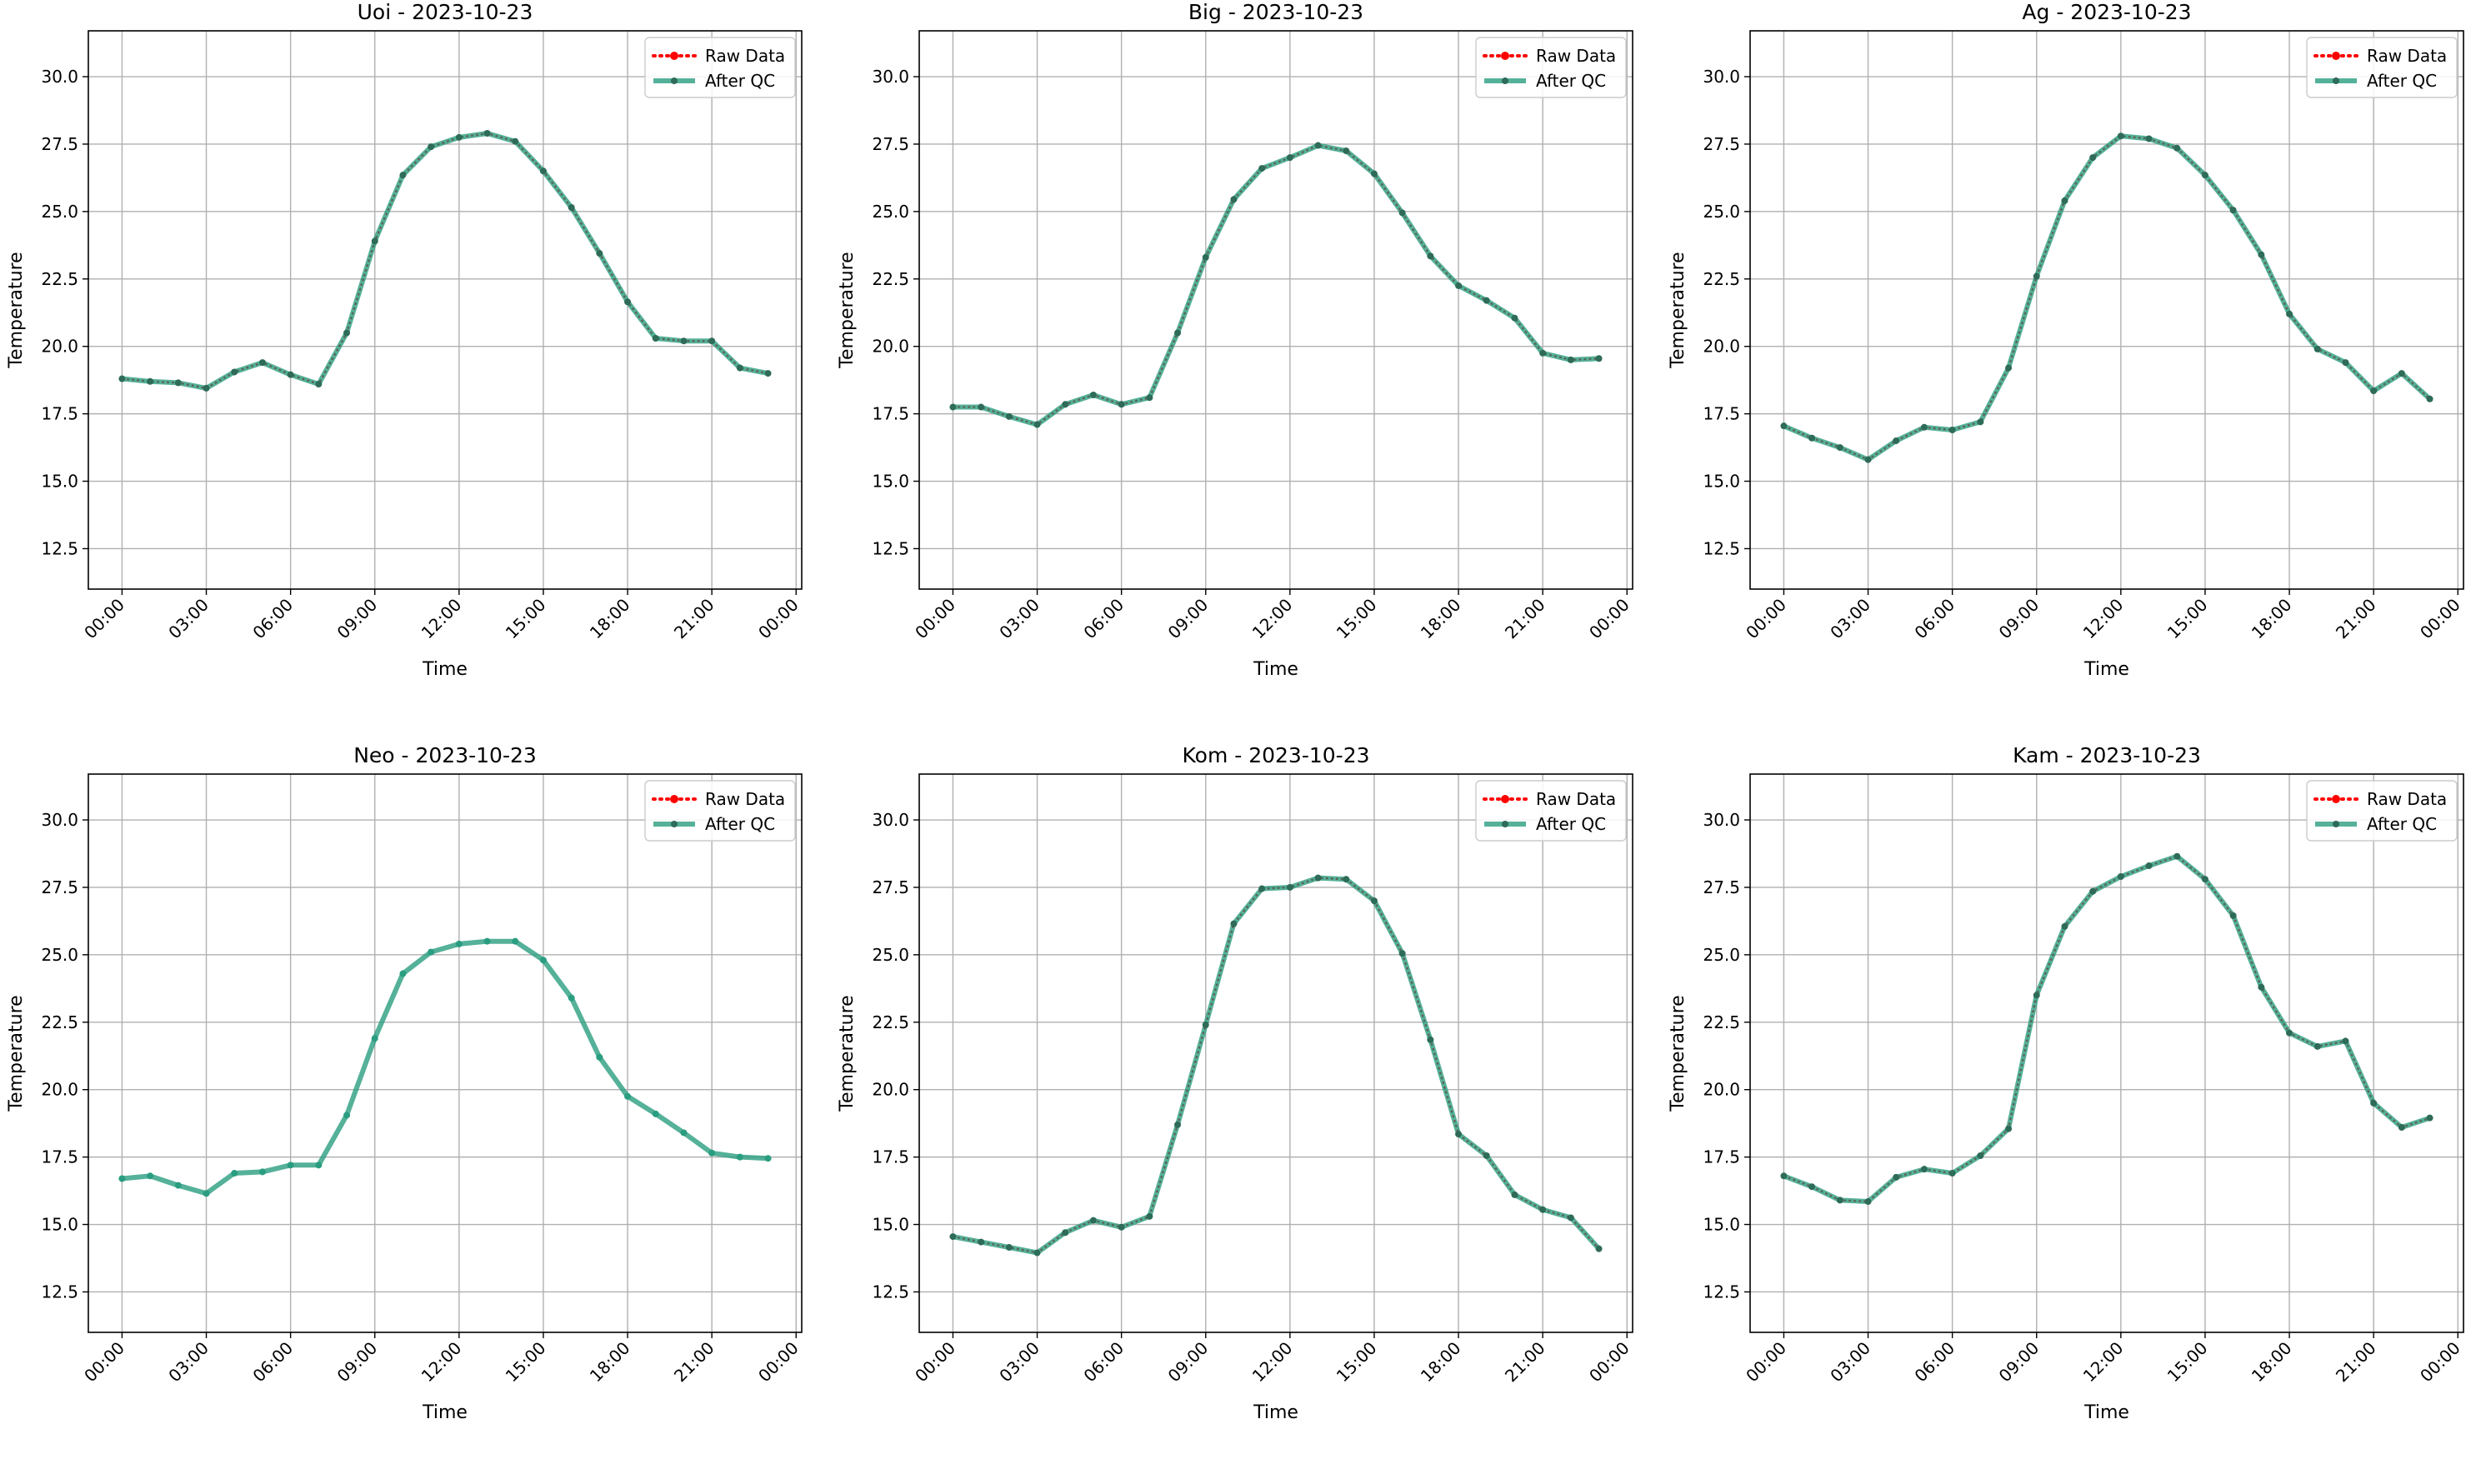  What do you see at coordinates (720, 67) in the screenshot?
I see `legend: Raw Data After QC` at bounding box center [720, 67].